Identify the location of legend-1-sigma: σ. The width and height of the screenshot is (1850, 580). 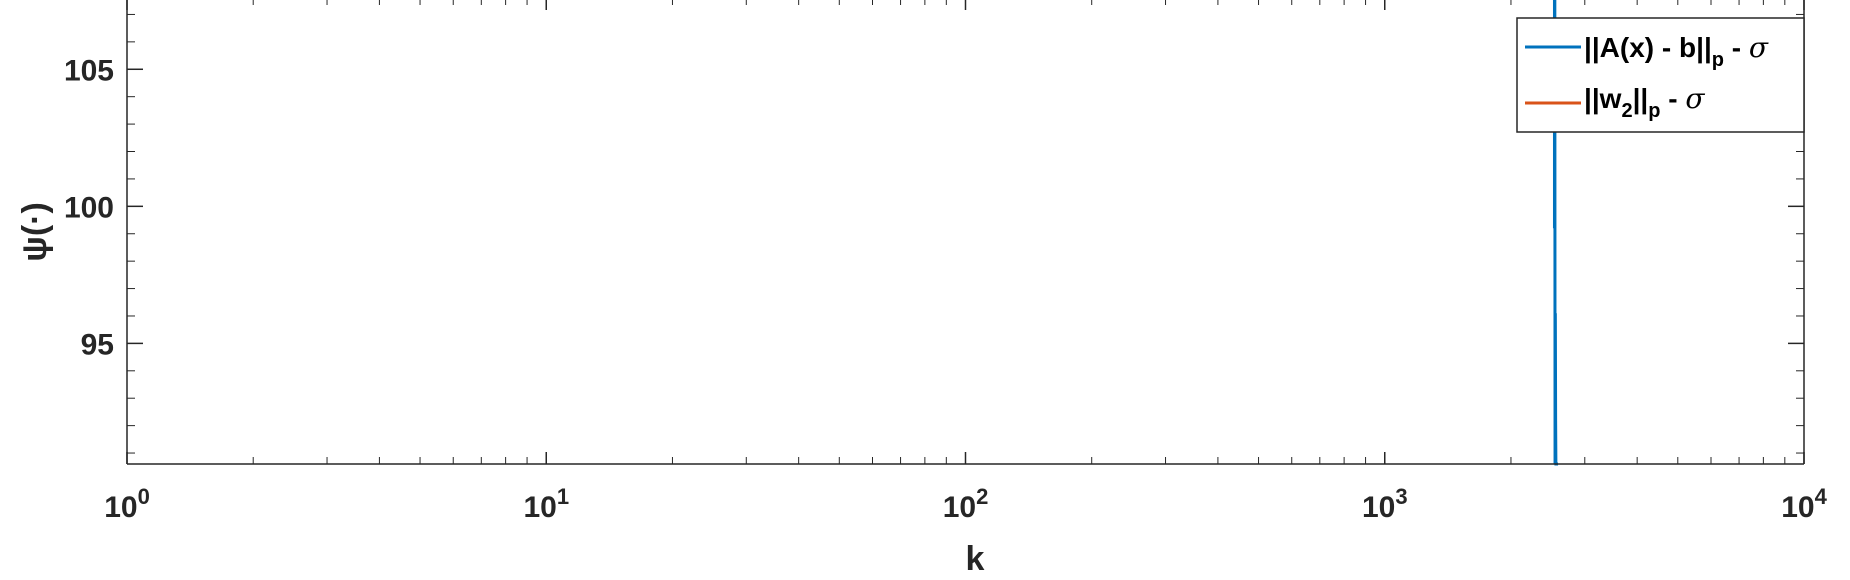
(1759, 47).